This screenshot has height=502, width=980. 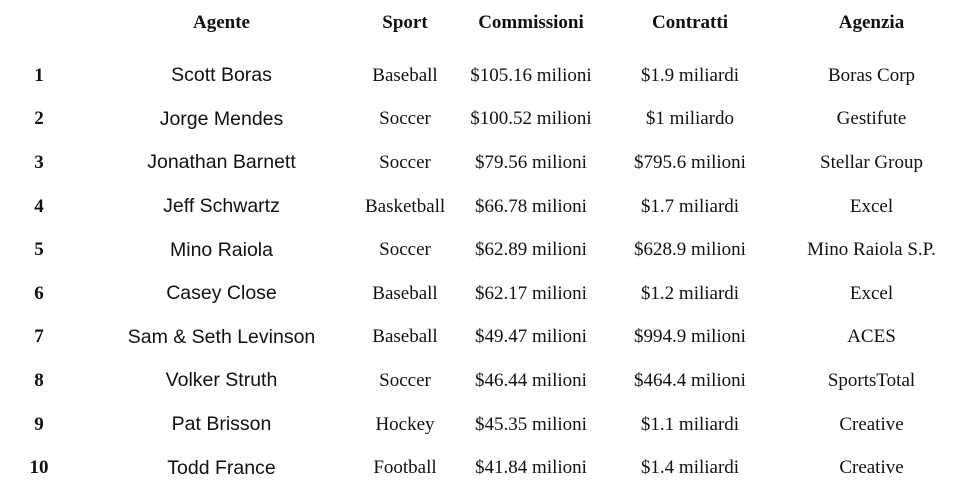 What do you see at coordinates (871, 119) in the screenshot?
I see `agency-cell: Gestifute` at bounding box center [871, 119].